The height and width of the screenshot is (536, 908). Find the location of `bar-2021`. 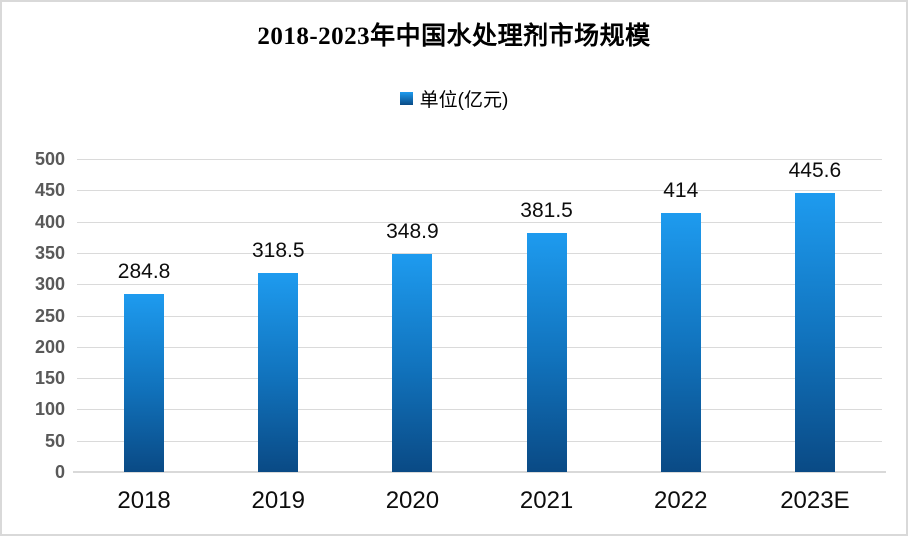

bar-2021 is located at coordinates (546, 352).